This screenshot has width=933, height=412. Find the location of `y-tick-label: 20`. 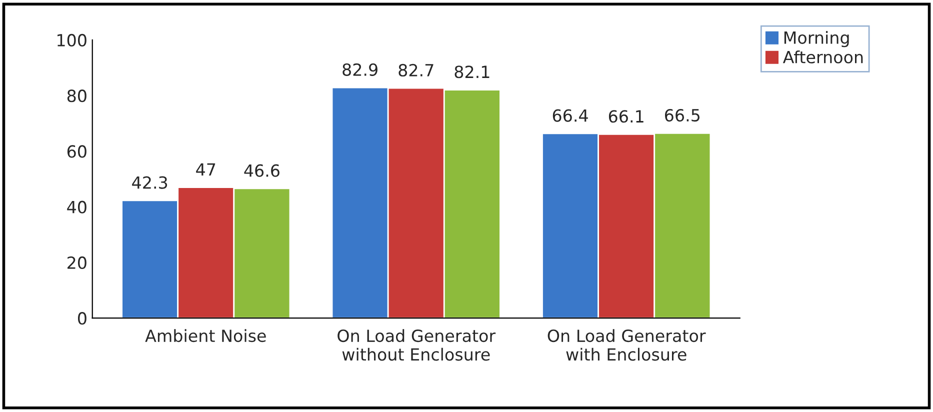

y-tick-label: 20 is located at coordinates (77, 263).